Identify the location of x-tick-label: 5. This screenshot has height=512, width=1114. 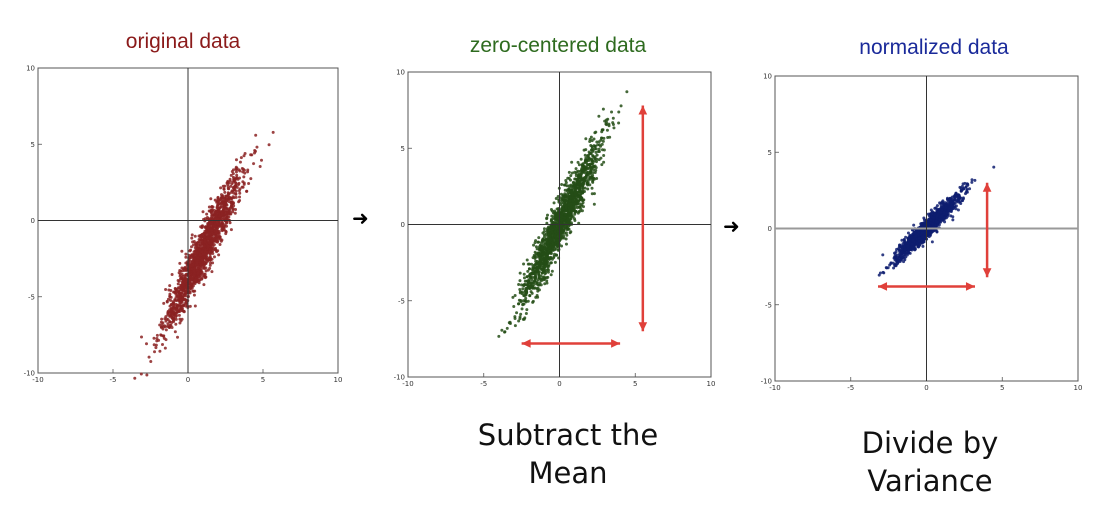
(263, 380).